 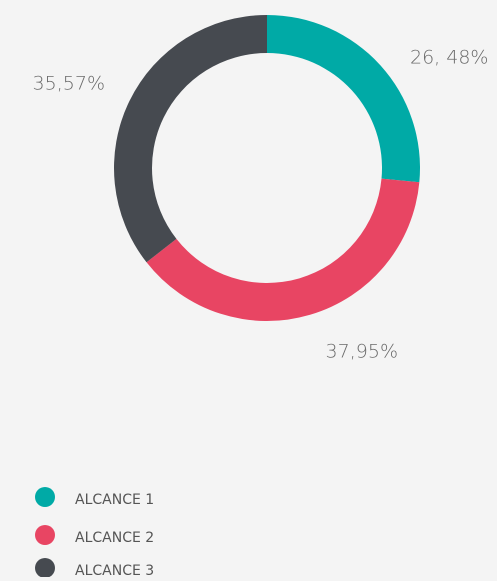 I want to click on legend-label: ALCANCE 3, so click(x=114, y=570).